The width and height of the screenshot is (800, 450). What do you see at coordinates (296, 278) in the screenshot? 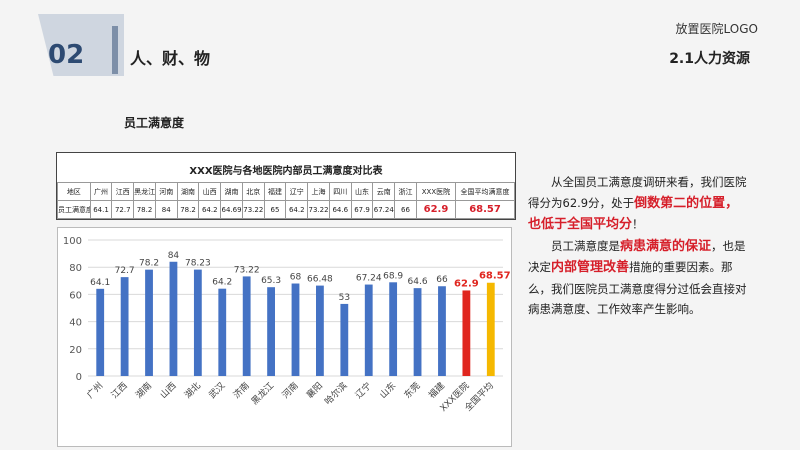
I see `data-label: 68` at bounding box center [296, 278].